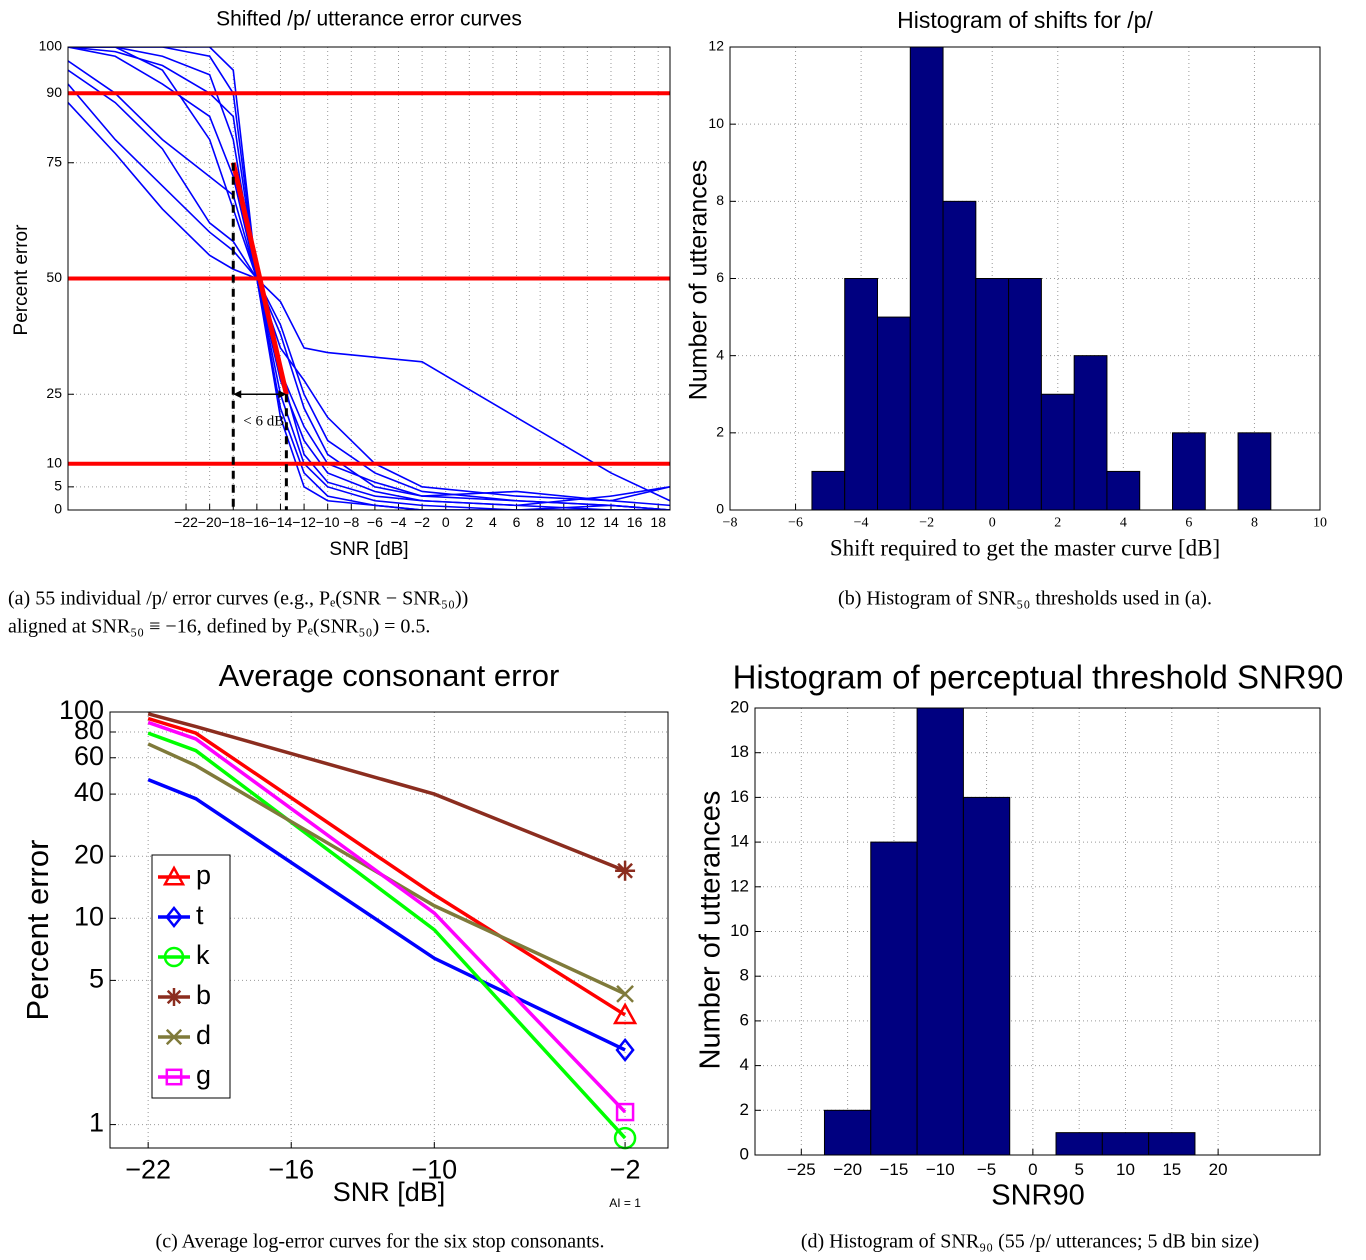  What do you see at coordinates (861, 522) in the screenshot?
I see `x-tick-label: −4` at bounding box center [861, 522].